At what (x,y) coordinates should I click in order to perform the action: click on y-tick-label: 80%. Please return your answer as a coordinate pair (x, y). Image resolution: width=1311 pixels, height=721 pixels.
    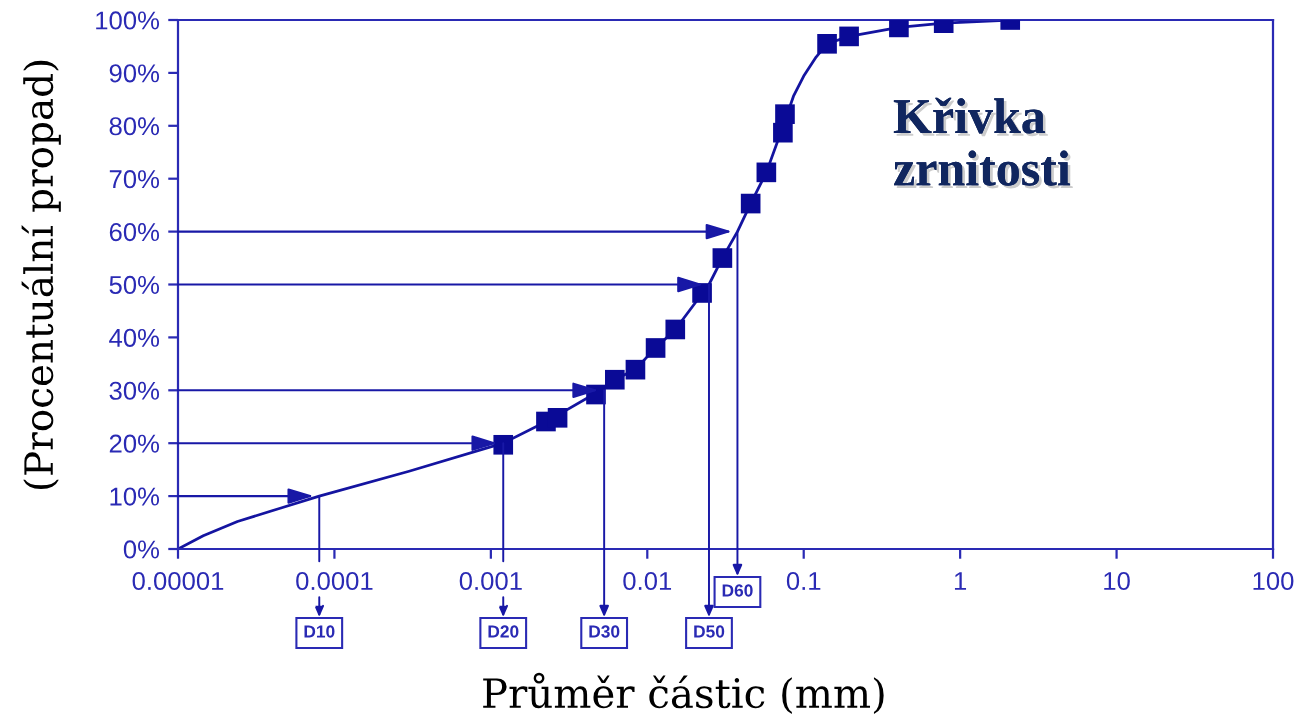
    Looking at the image, I should click on (134, 126).